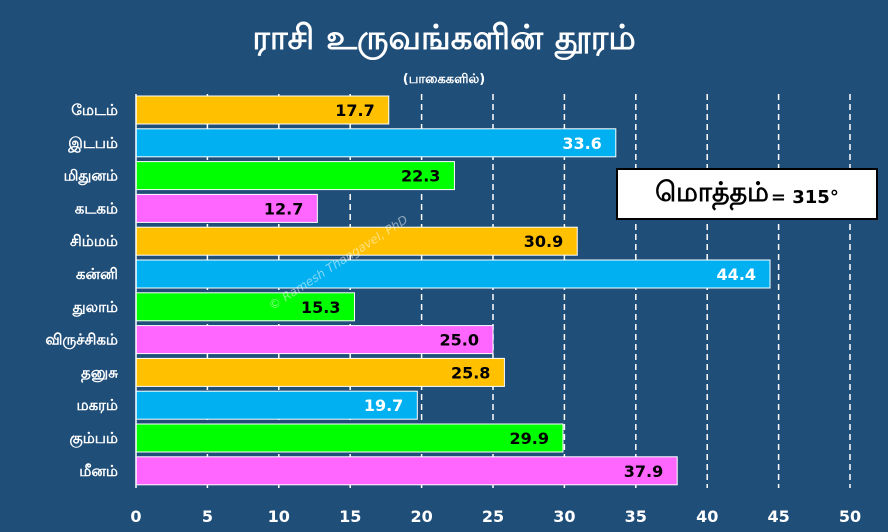 This screenshot has width=888, height=532. Describe the element at coordinates (94, 110) in the screenshot. I see `category-label: மேடம்` at that location.